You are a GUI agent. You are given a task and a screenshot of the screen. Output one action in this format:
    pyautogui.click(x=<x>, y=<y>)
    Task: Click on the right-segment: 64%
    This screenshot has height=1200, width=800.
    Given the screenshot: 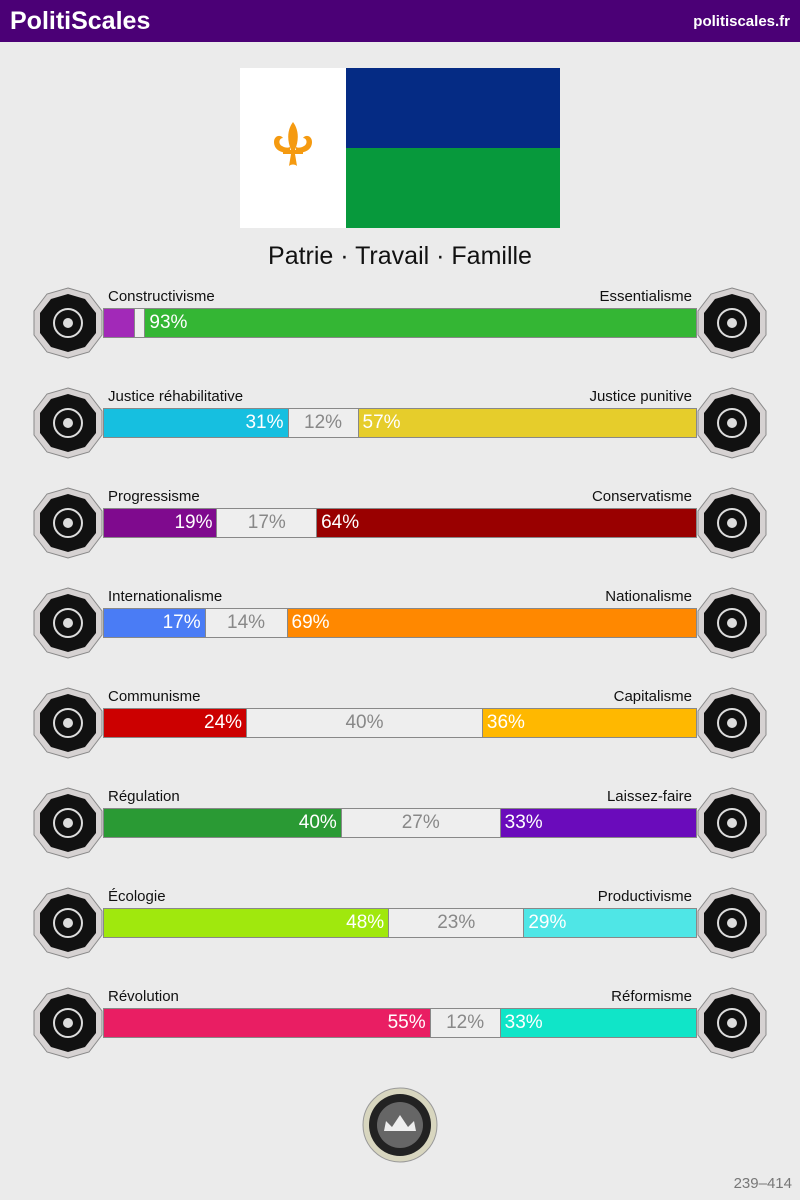 What is the action you would take?
    pyautogui.click(x=506, y=523)
    